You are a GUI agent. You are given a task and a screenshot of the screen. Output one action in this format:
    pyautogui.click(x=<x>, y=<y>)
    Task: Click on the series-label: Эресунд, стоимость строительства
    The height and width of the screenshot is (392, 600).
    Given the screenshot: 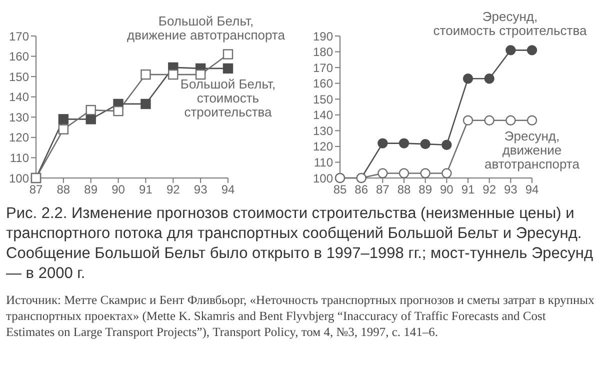 What is the action you would take?
    pyautogui.click(x=510, y=23)
    